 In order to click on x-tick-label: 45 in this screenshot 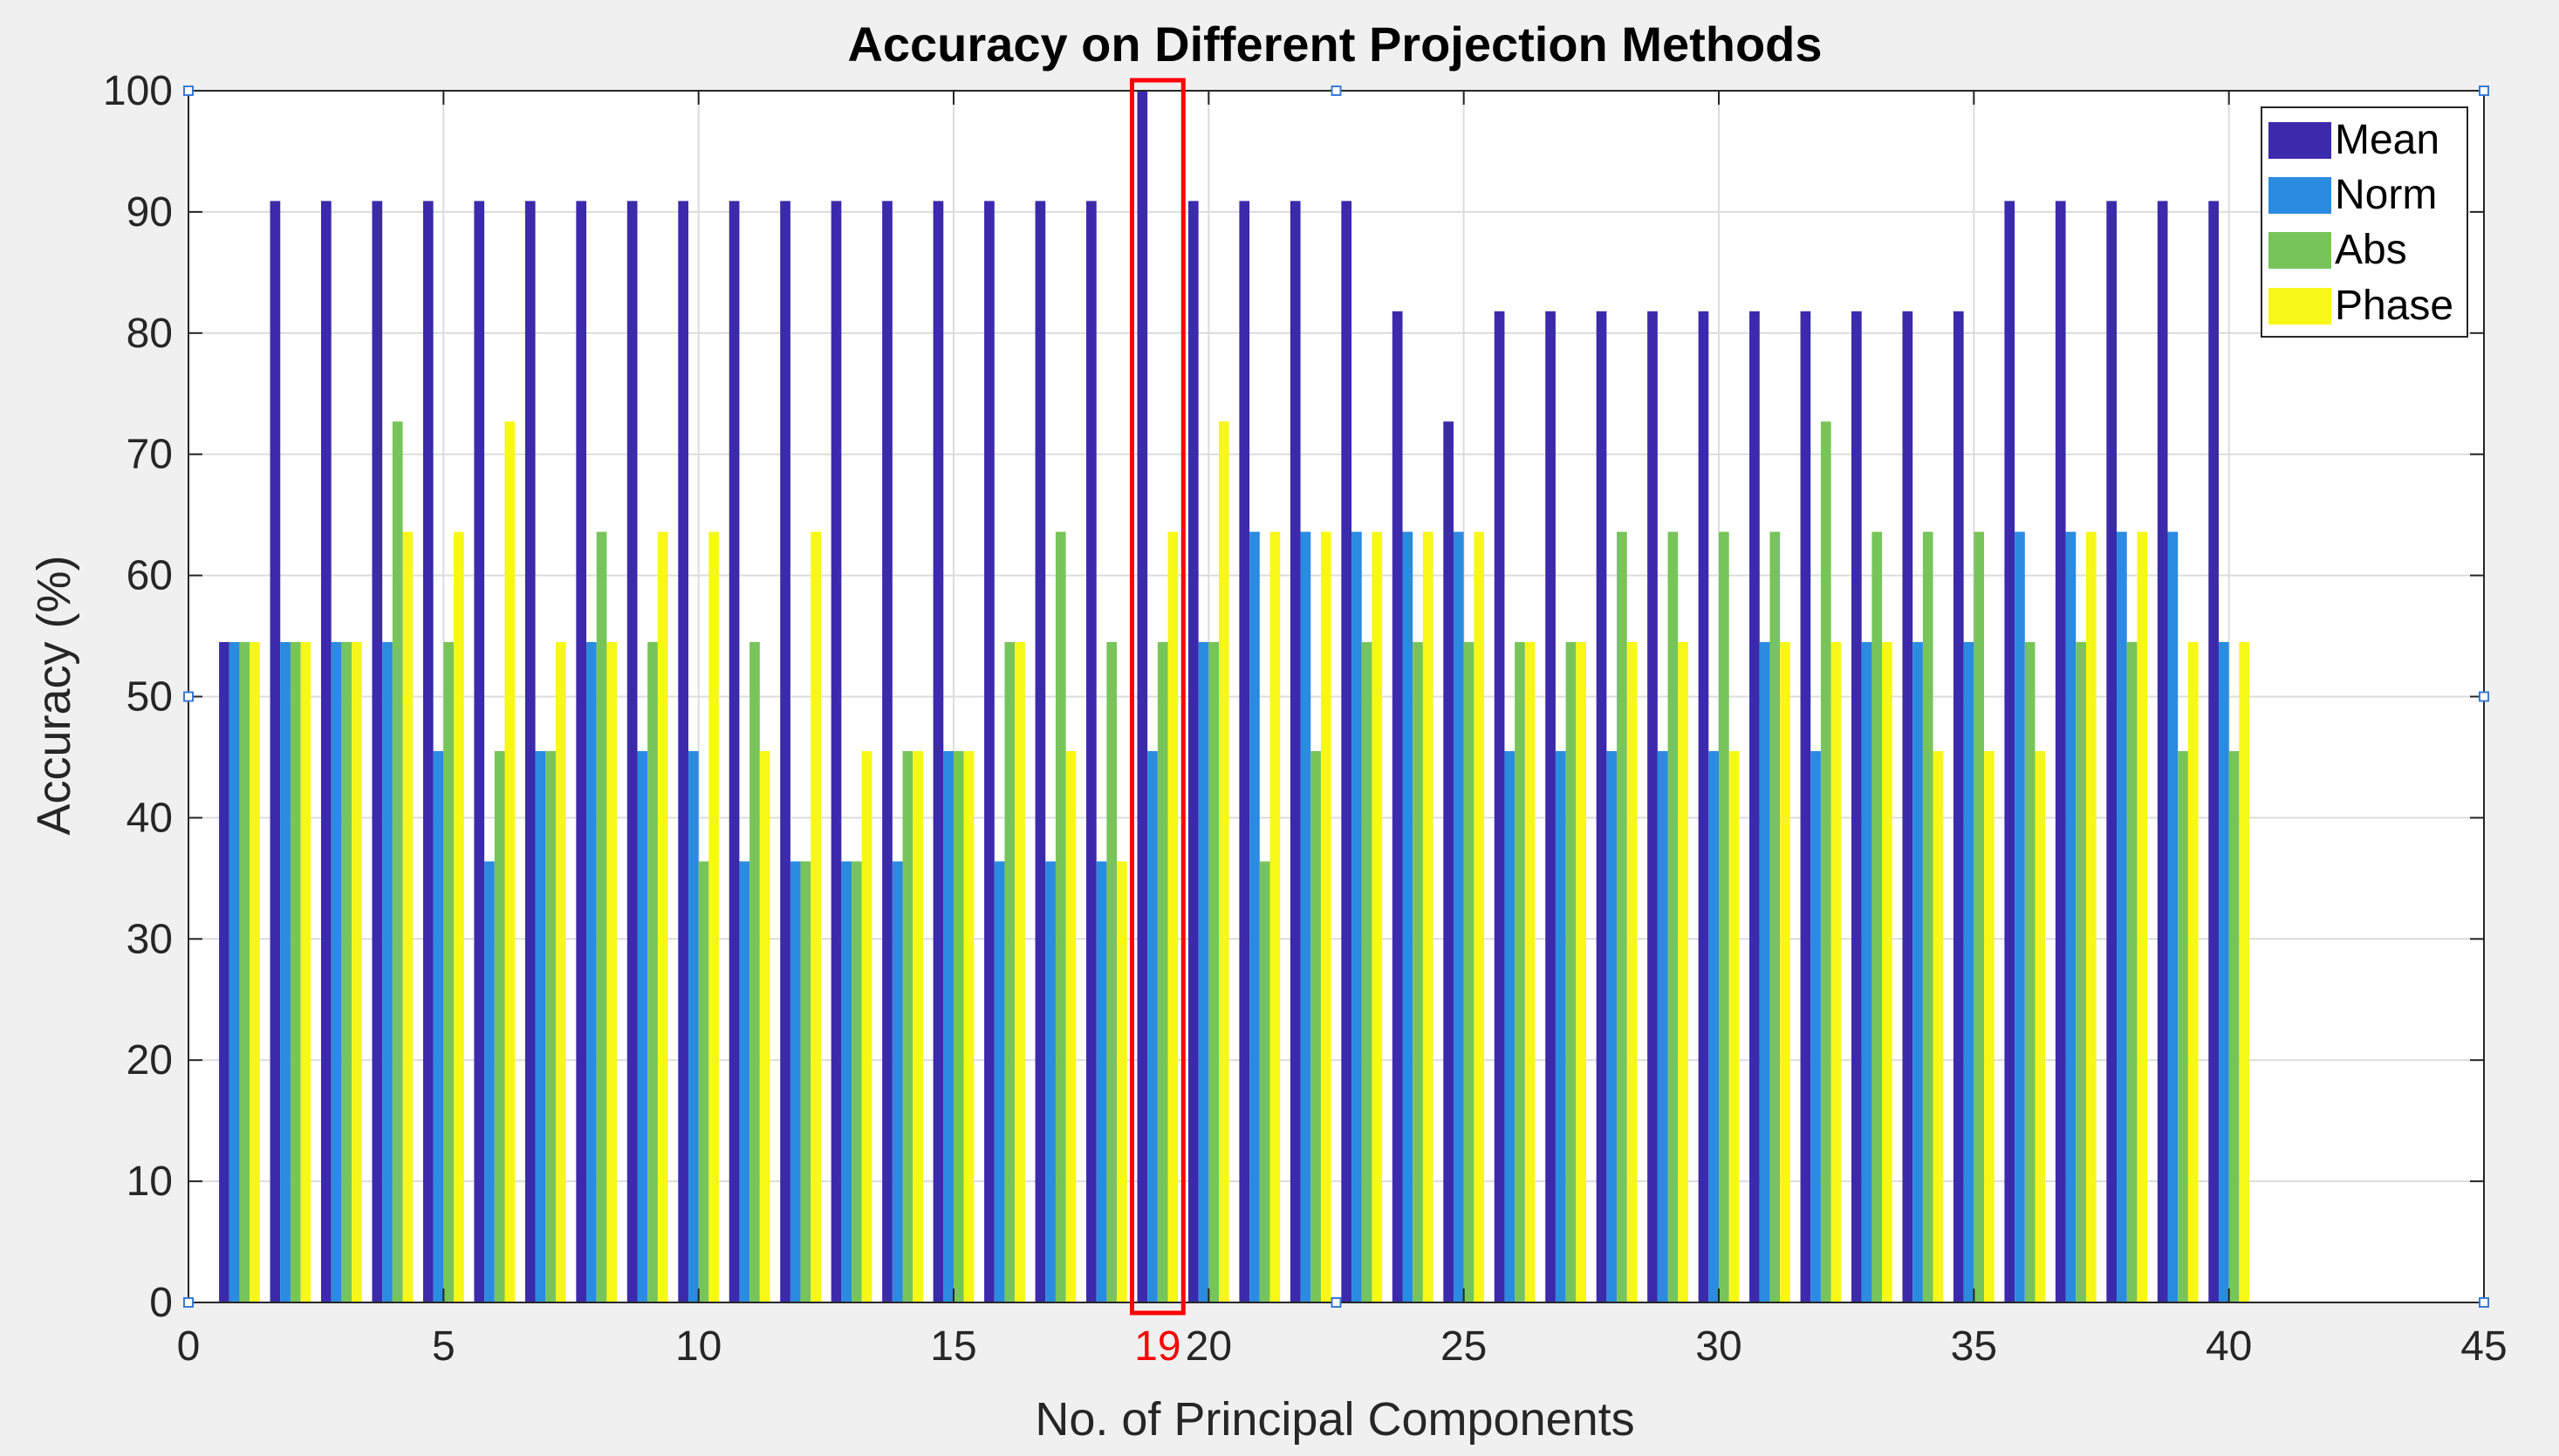, I will do `click(2484, 1346)`.